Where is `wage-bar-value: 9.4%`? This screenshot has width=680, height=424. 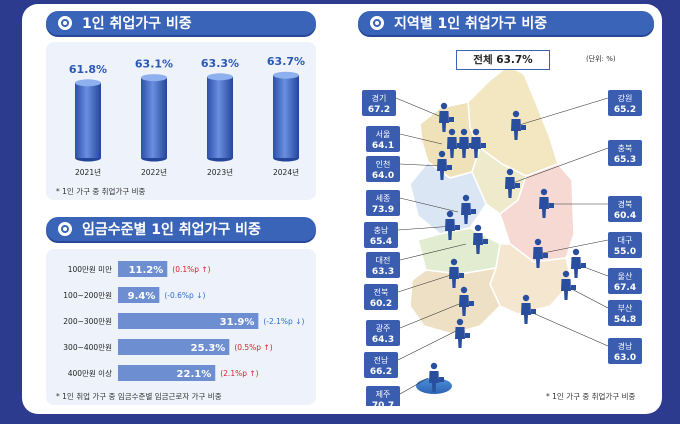 wage-bar-value: 9.4% is located at coordinates (142, 296).